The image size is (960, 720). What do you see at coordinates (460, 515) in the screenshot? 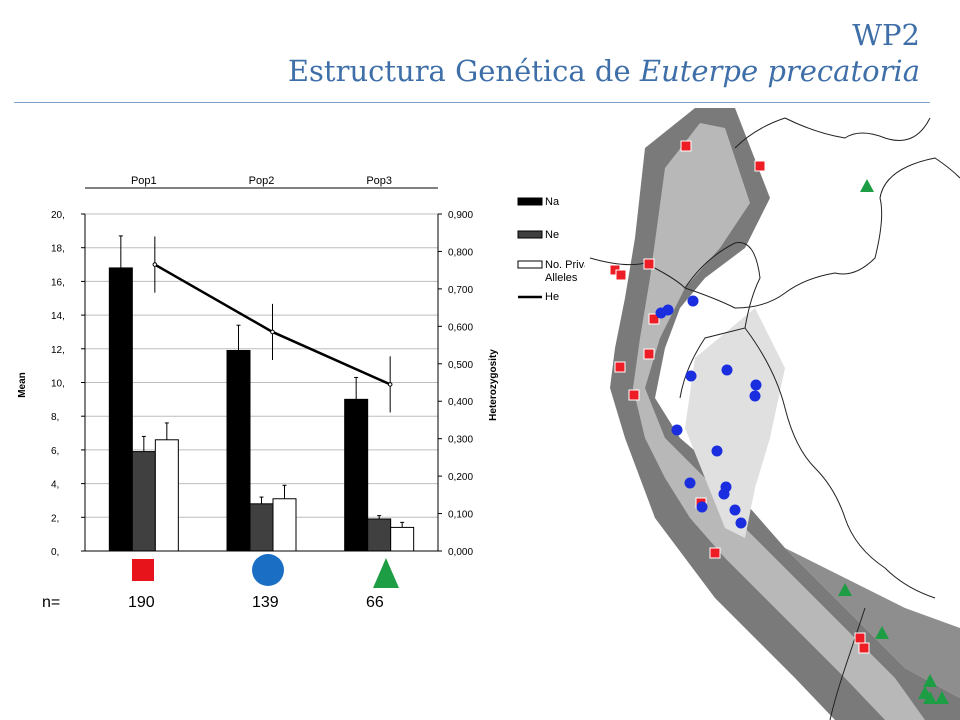
I see `y2-tick-label: 0,100` at bounding box center [460, 515].